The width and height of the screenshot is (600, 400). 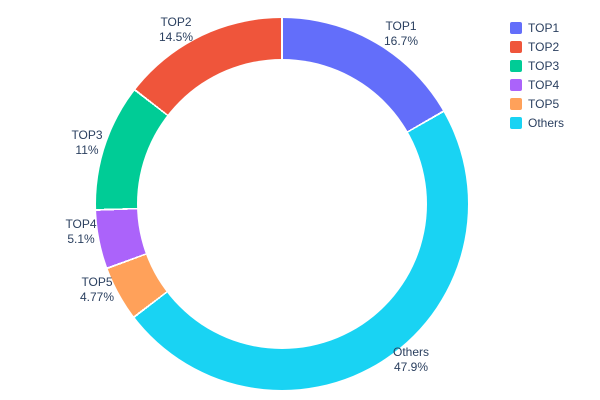 What do you see at coordinates (401, 26) in the screenshot?
I see `slice-name: TOP1` at bounding box center [401, 26].